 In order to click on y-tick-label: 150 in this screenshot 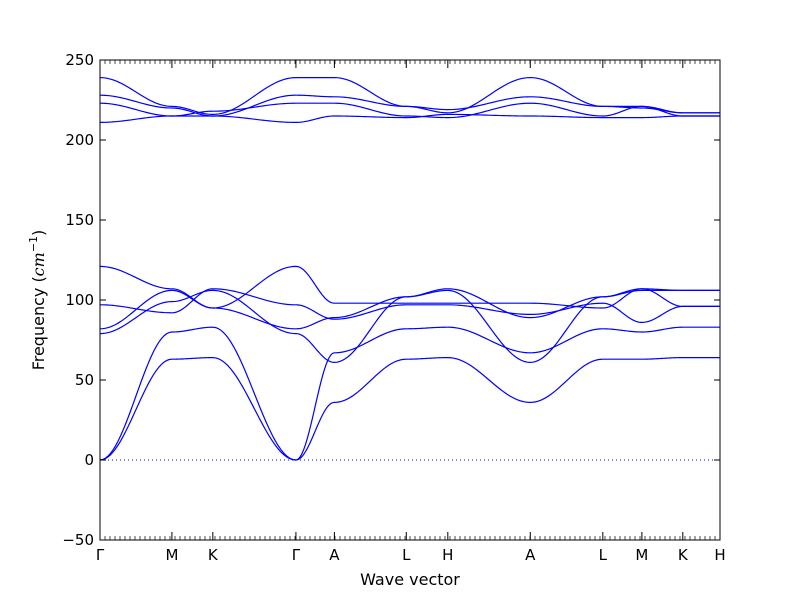, I will do `click(79, 220)`.